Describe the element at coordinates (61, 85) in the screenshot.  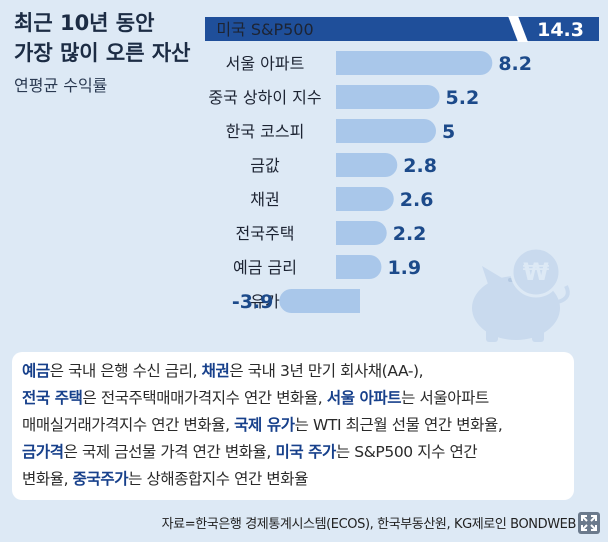
I see `chart-subtitle: 연평균 수익률` at that location.